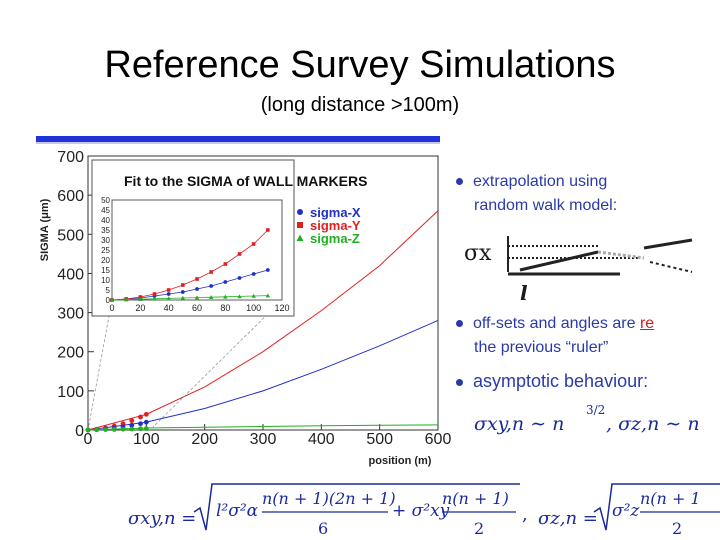 Image resolution: width=720 pixels, height=540 pixels. I want to click on bullet-offsets-cont: the previous “ruler”, so click(541, 347).